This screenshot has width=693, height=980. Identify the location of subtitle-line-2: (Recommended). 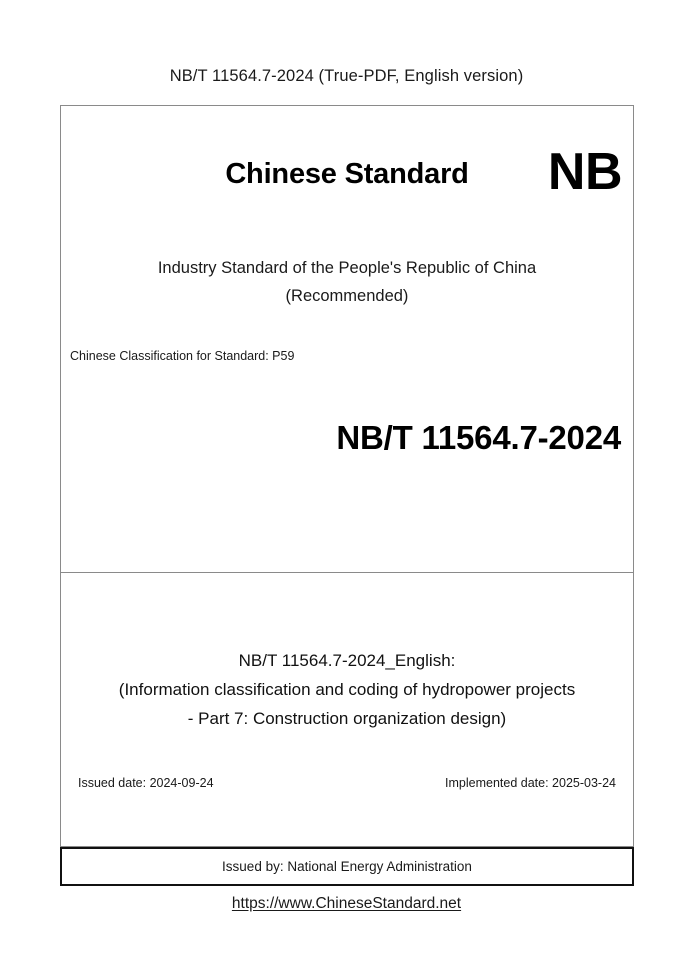
(347, 296).